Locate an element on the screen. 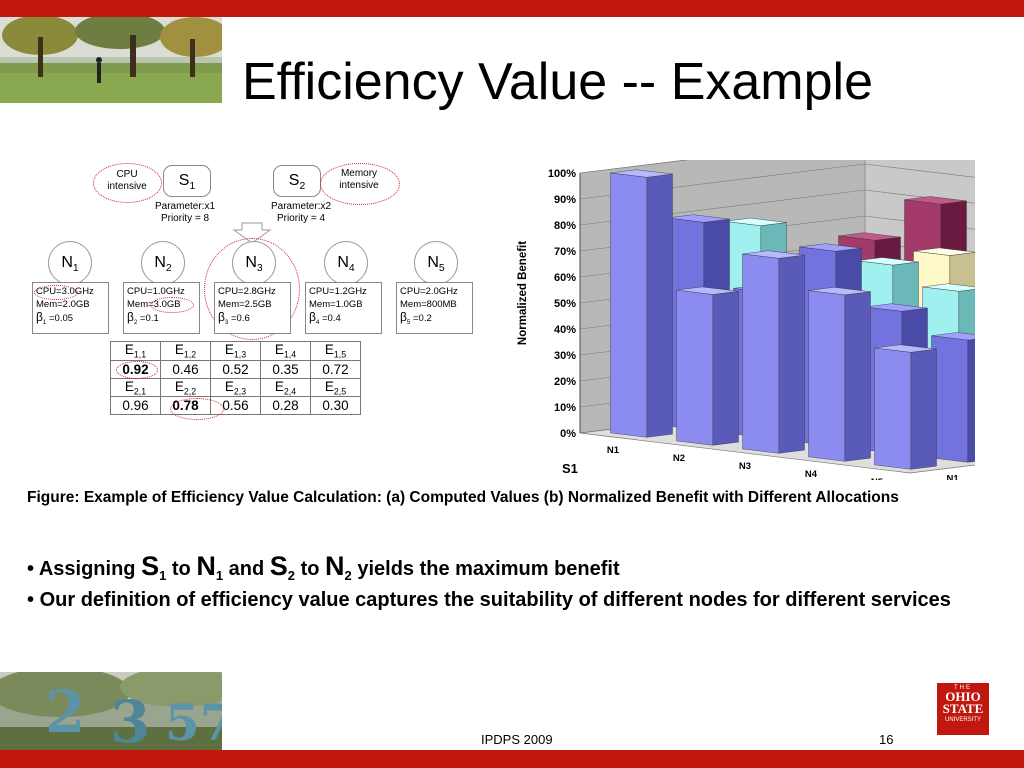  campus-sculpture-photo: 2 3 57 is located at coordinates (111, 711).